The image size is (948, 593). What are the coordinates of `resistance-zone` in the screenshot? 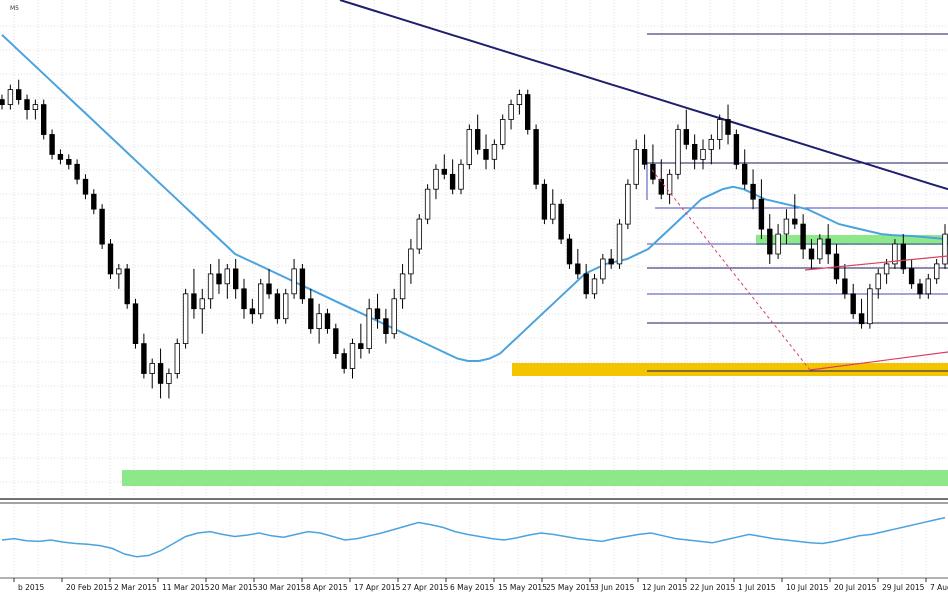 It's located at (852, 240).